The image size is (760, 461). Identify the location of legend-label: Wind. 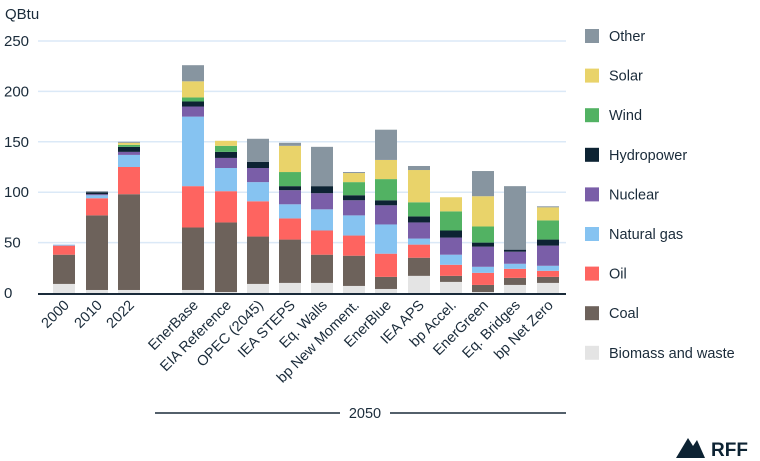
(625, 116).